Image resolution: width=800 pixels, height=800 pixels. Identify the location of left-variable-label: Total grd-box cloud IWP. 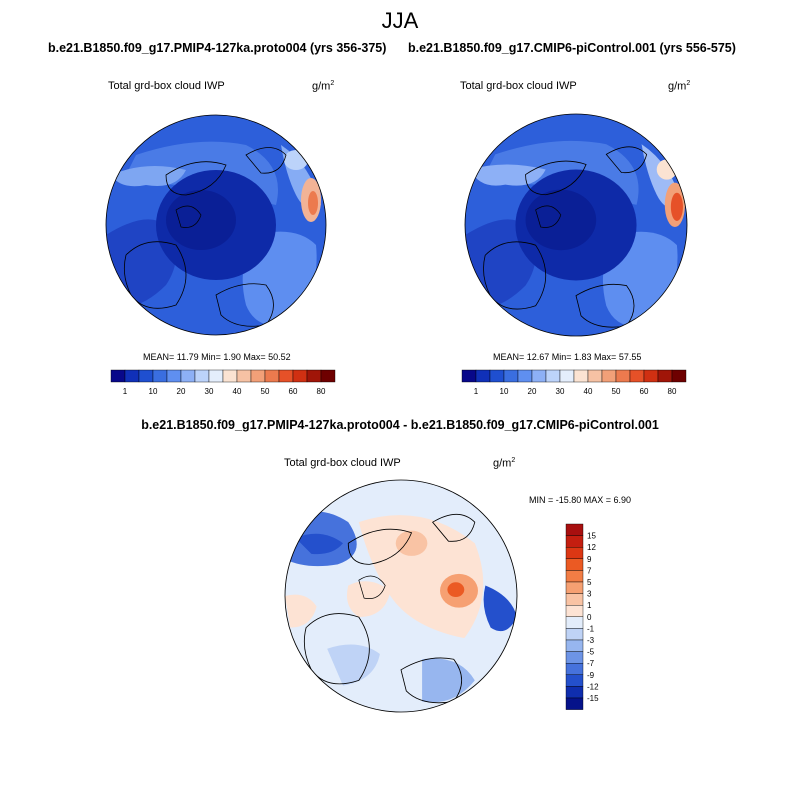
(166, 86).